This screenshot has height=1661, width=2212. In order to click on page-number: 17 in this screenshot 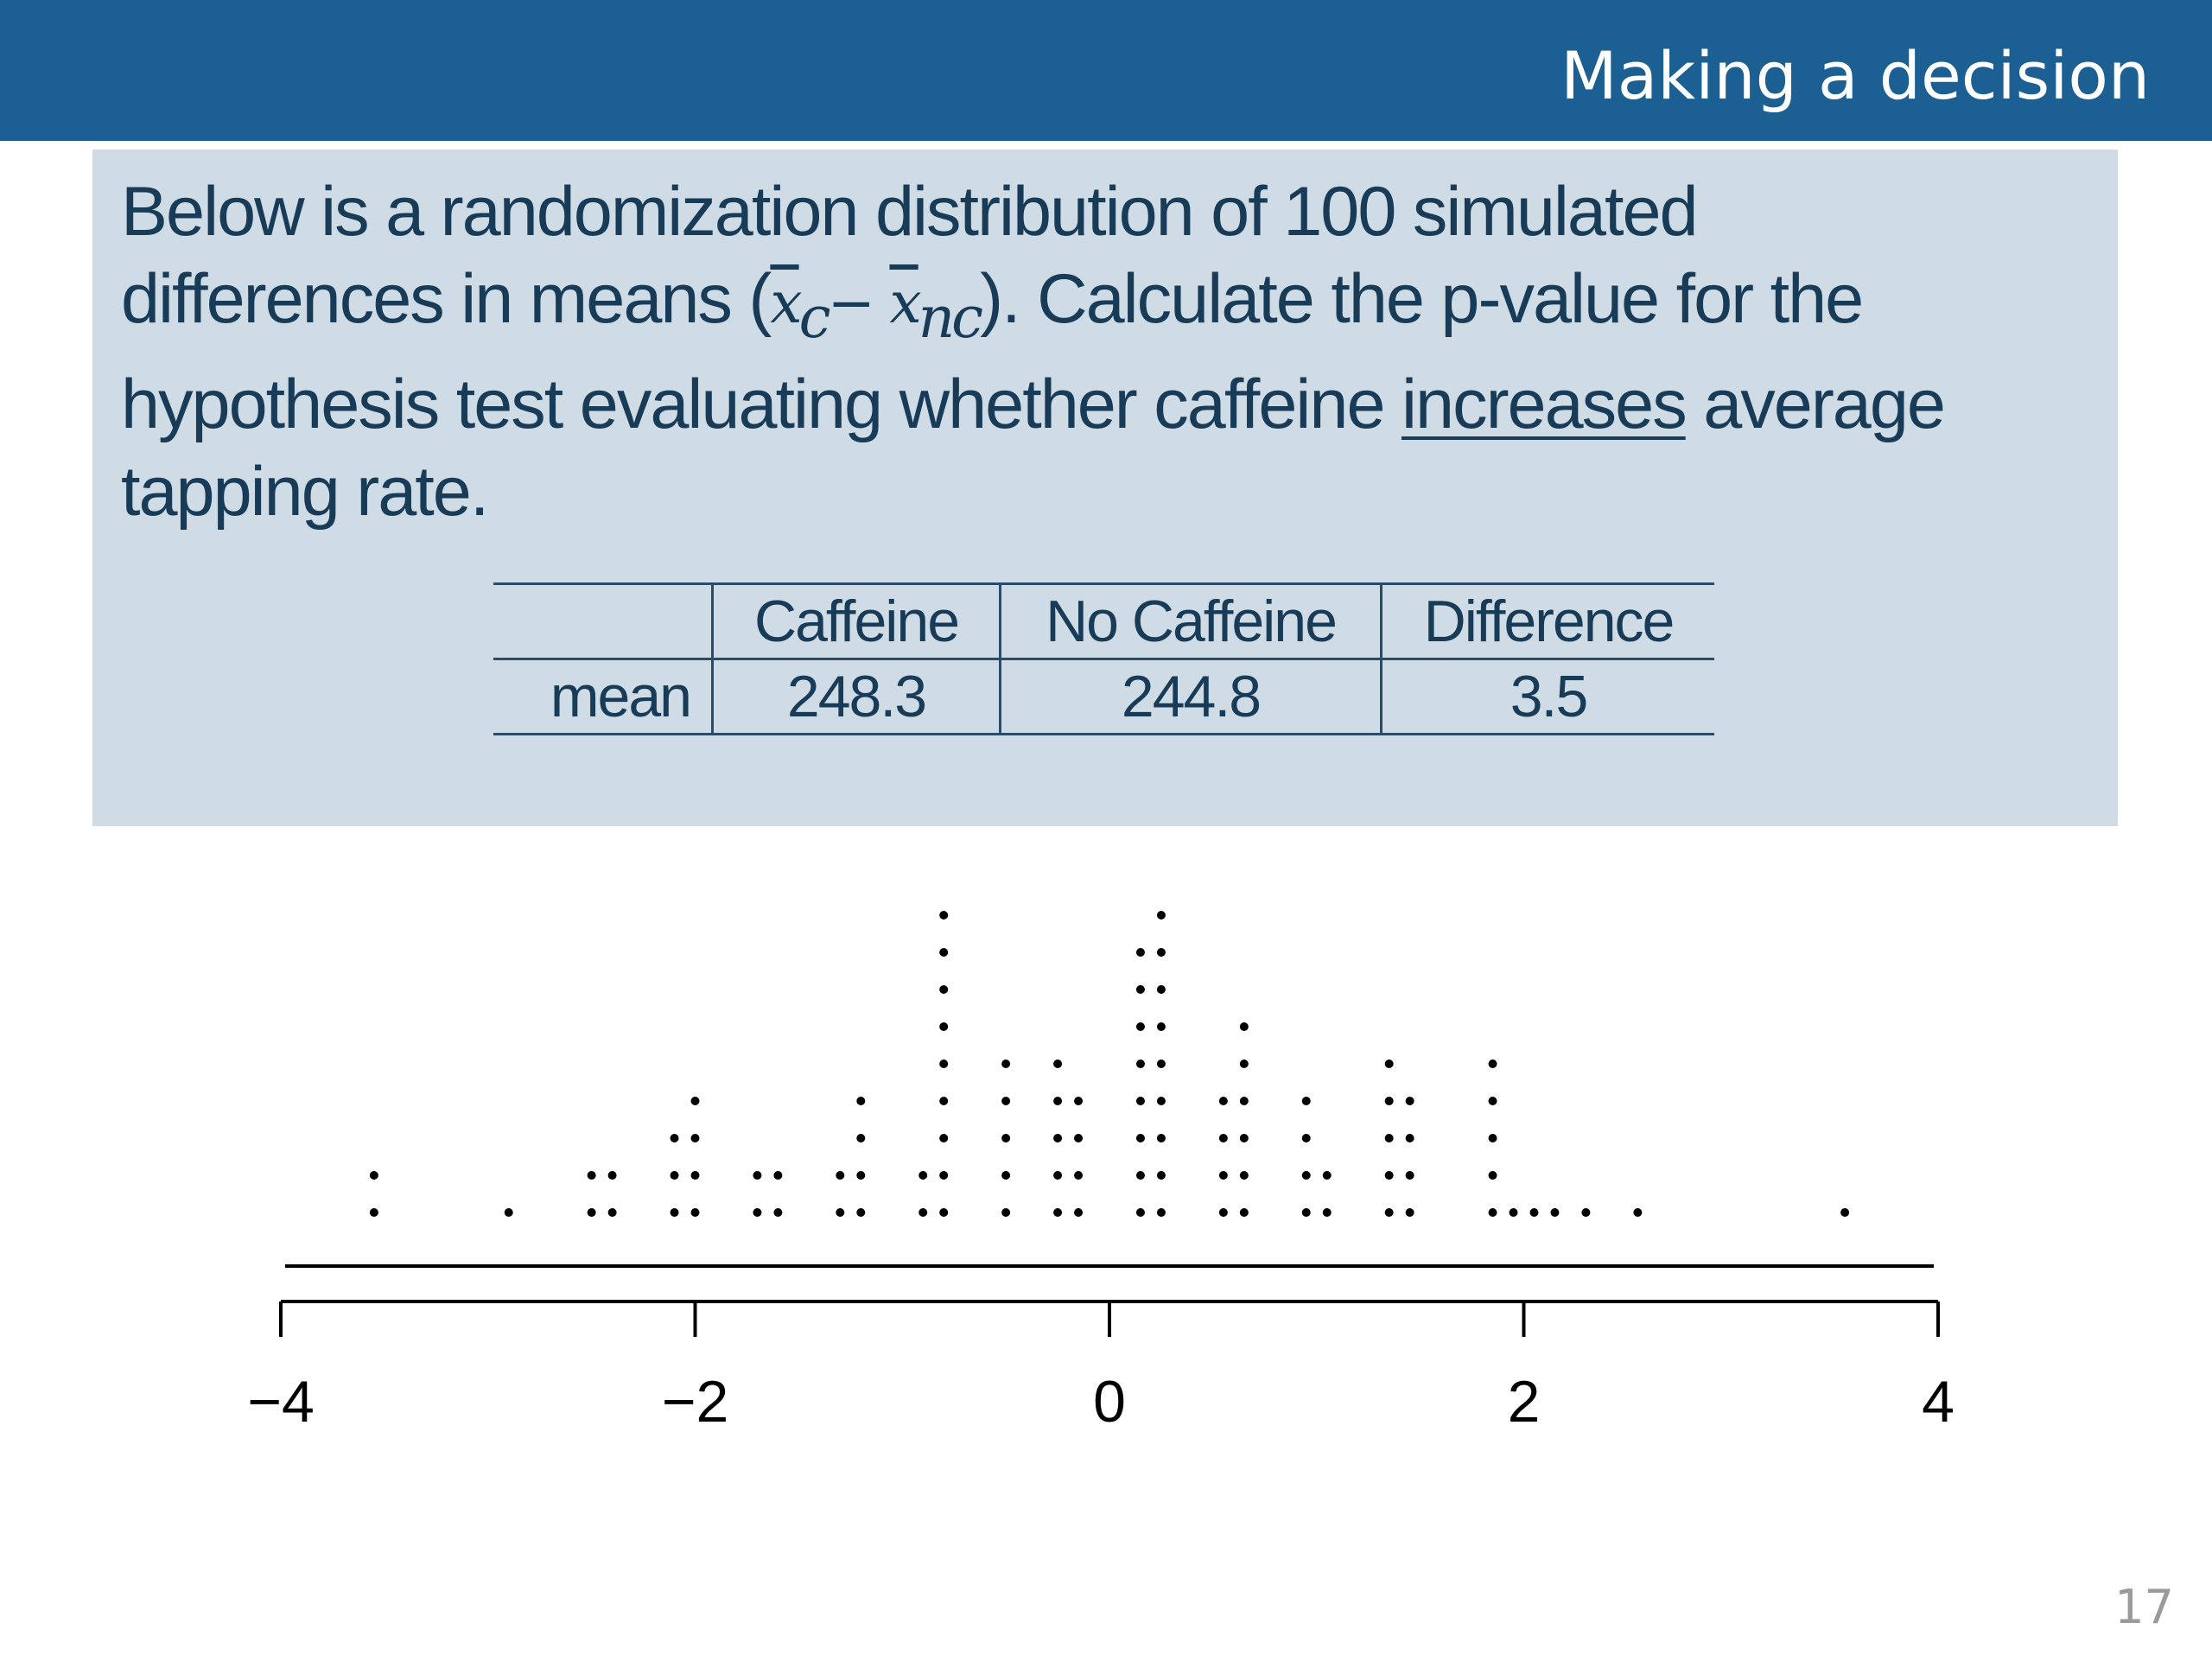, I will do `click(2144, 1607)`.